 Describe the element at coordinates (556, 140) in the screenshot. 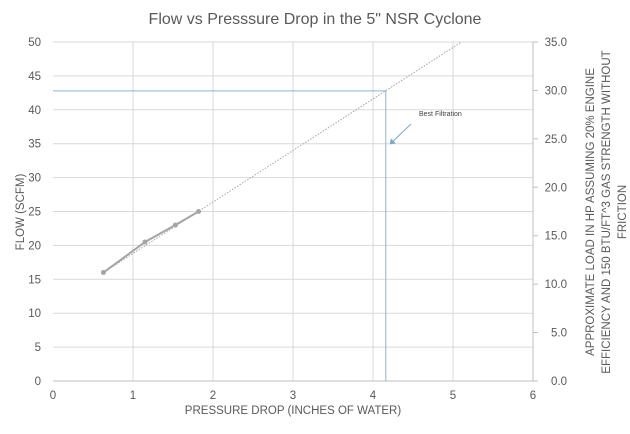

I see `y2-tick-label: 25.0` at that location.